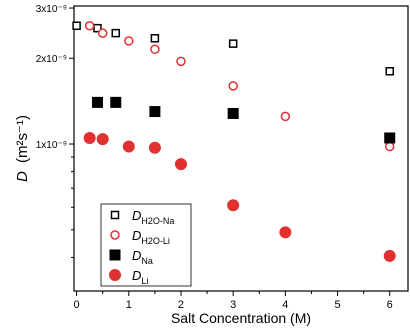  What do you see at coordinates (153, 217) in the screenshot?
I see `legend-label: DH2O-Na` at bounding box center [153, 217].